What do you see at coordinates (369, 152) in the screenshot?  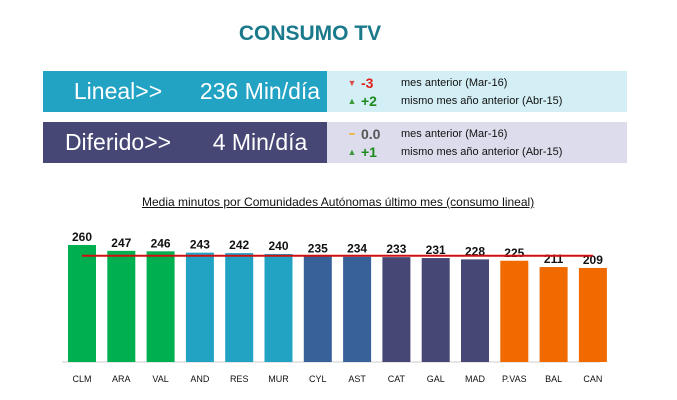 I see `delta-value: +1` at bounding box center [369, 152].